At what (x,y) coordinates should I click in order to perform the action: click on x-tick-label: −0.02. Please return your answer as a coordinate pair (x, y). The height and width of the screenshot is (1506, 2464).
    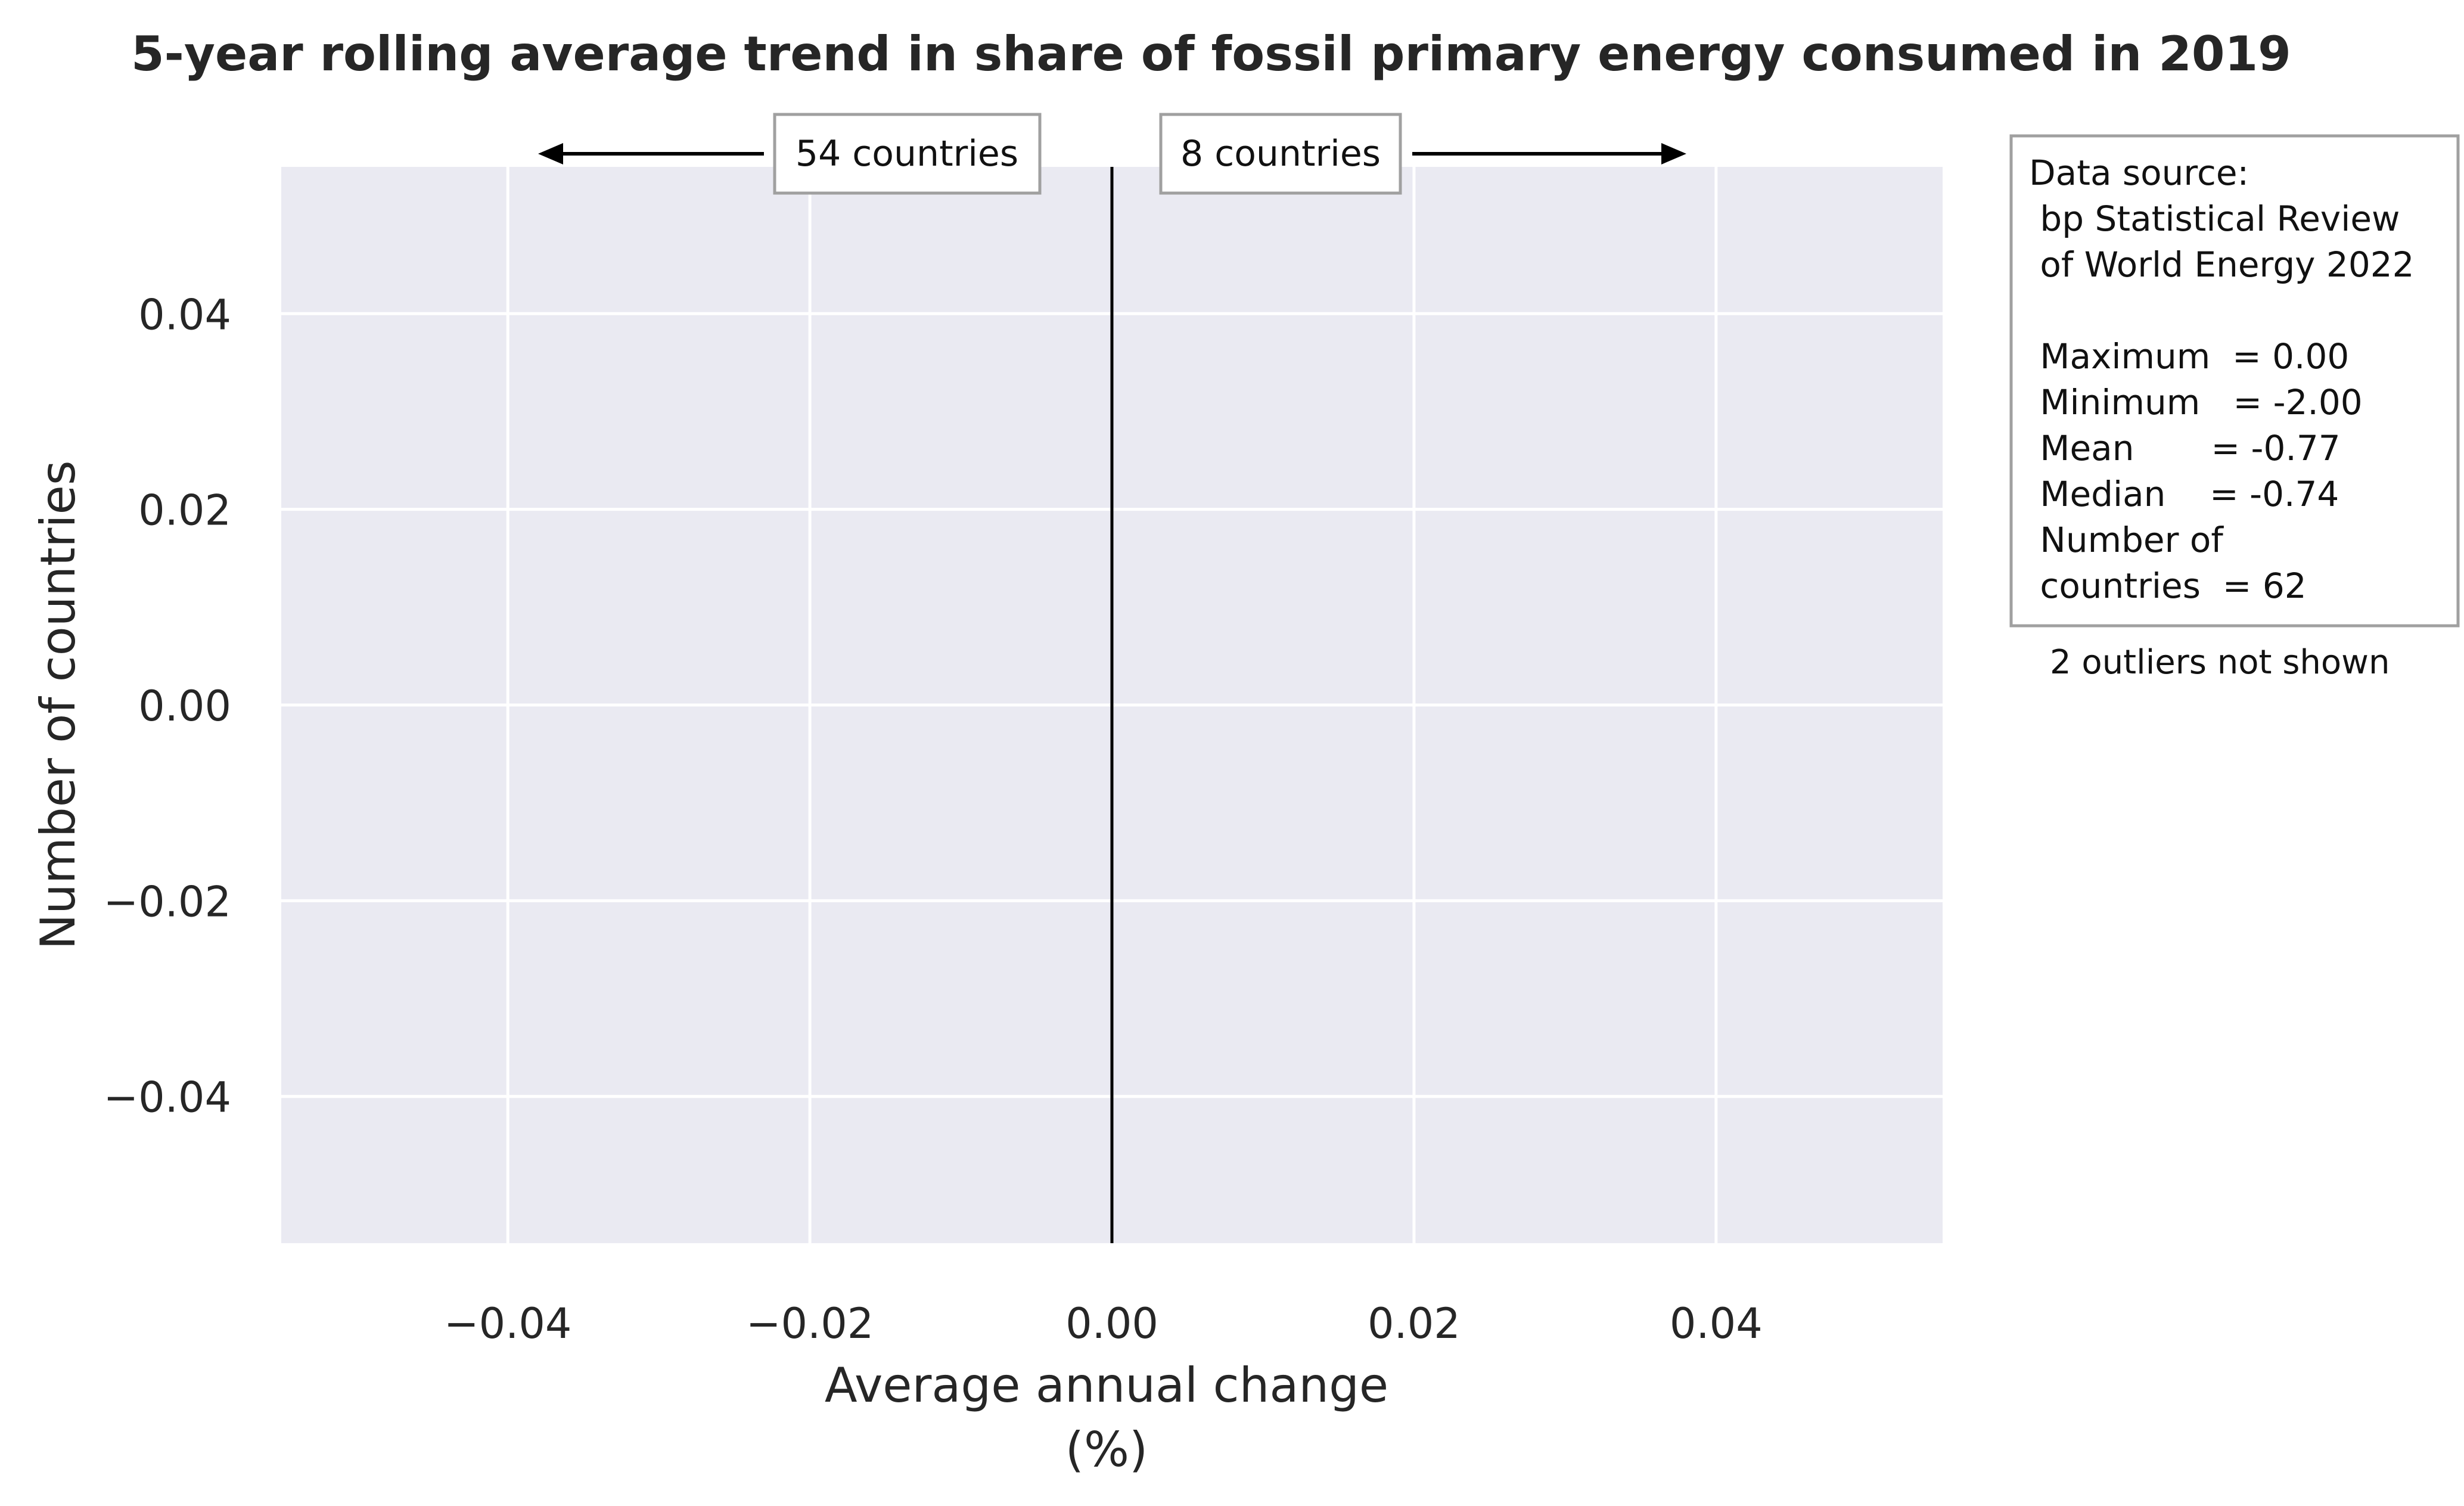
    Looking at the image, I should click on (810, 1323).